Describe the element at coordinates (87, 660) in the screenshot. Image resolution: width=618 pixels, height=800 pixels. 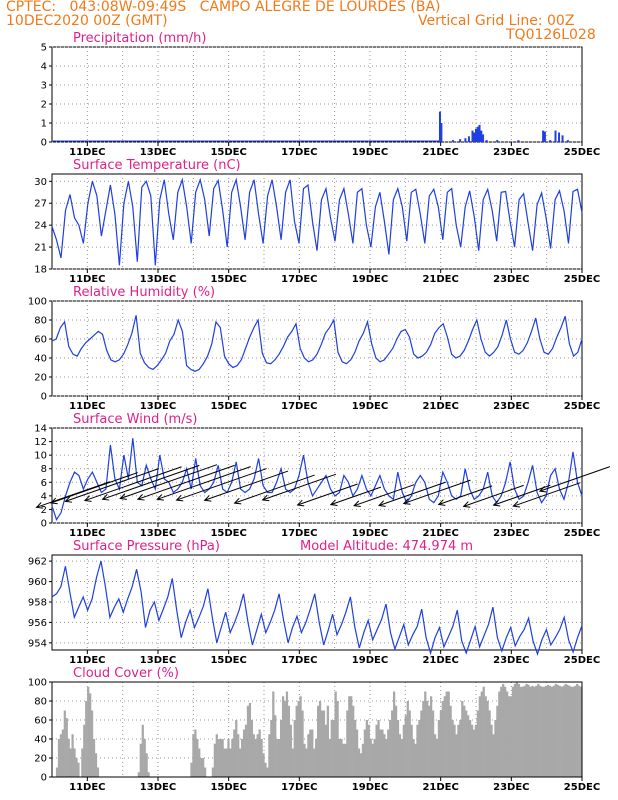
I see `panel-5-xtick-label: 11DEC` at that location.